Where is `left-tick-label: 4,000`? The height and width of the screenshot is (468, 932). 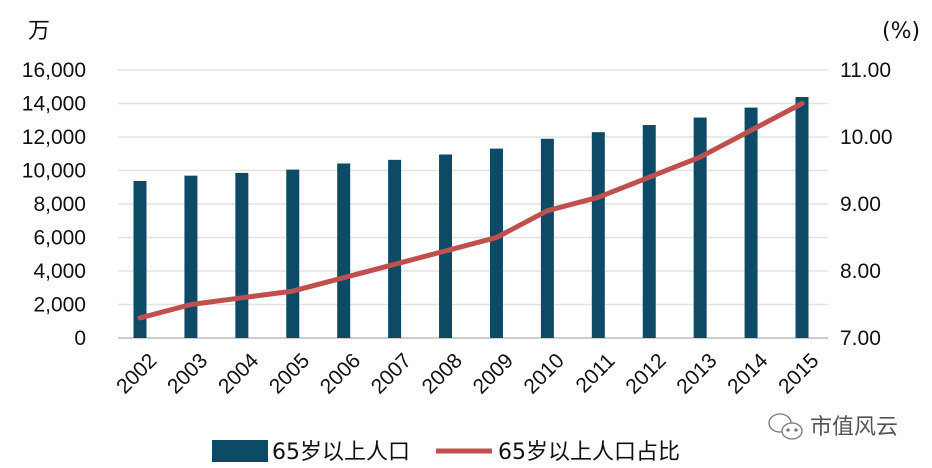 left-tick-label: 4,000 is located at coordinates (59, 271).